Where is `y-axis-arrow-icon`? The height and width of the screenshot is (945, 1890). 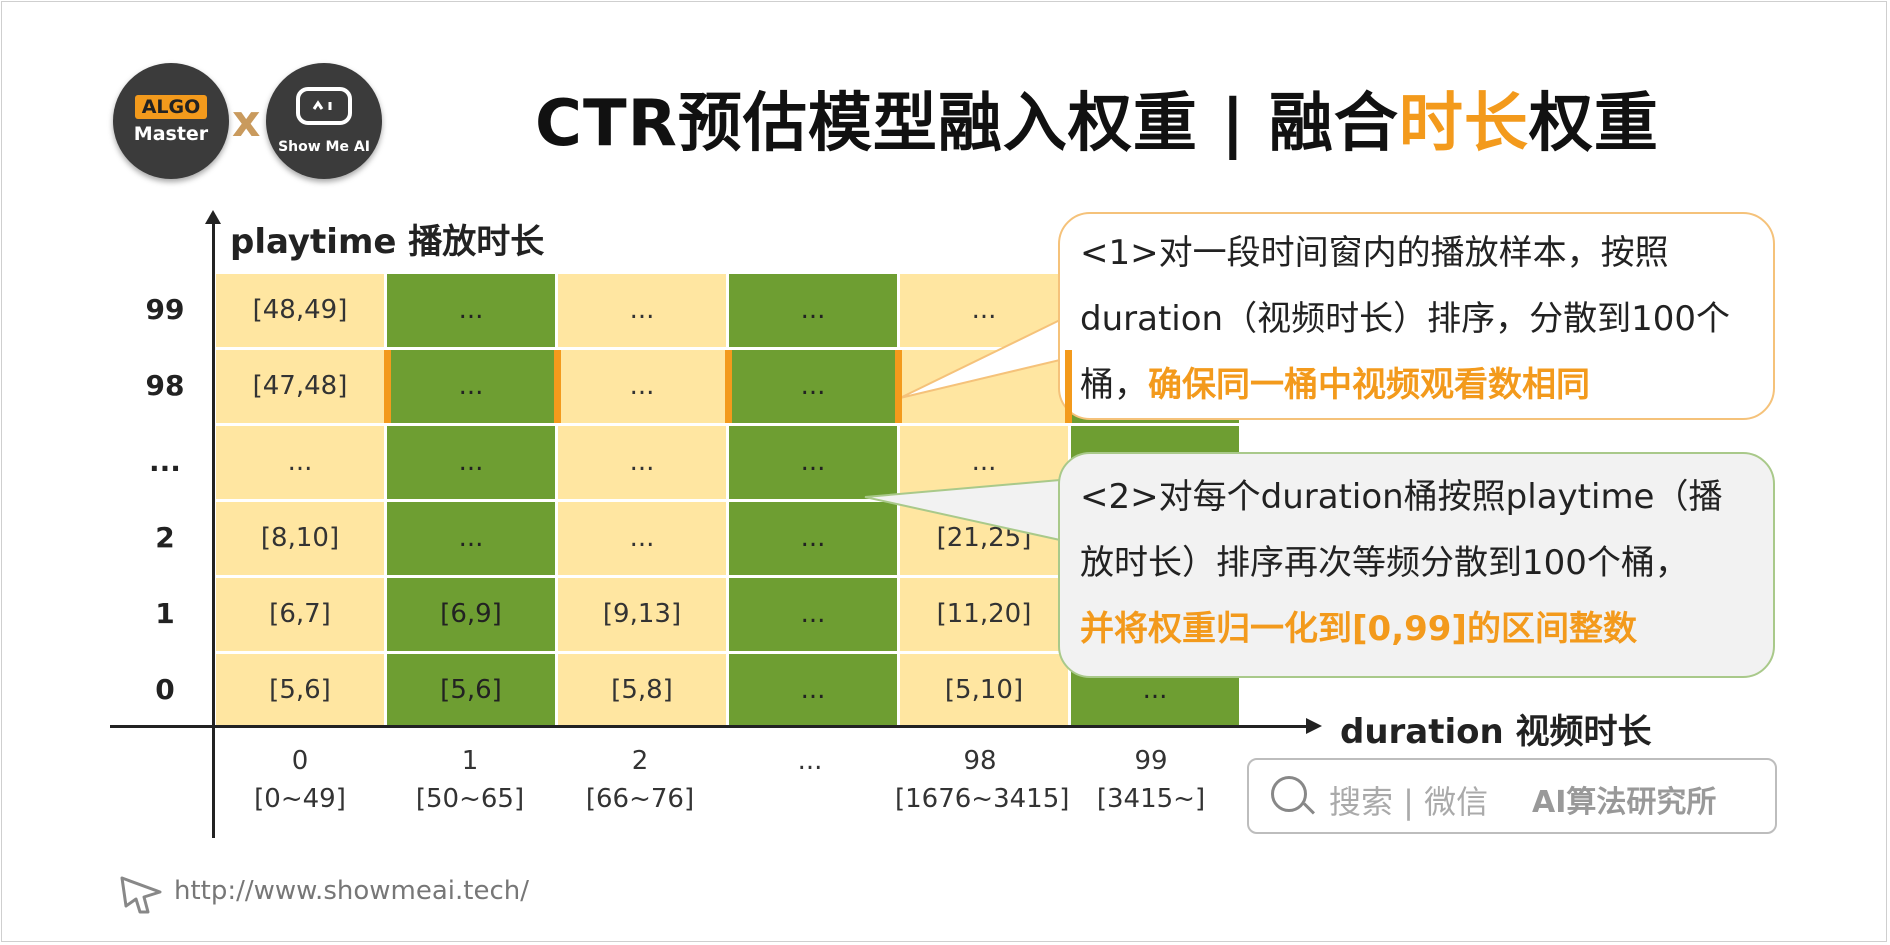 y-axis-arrow-icon is located at coordinates (213, 217).